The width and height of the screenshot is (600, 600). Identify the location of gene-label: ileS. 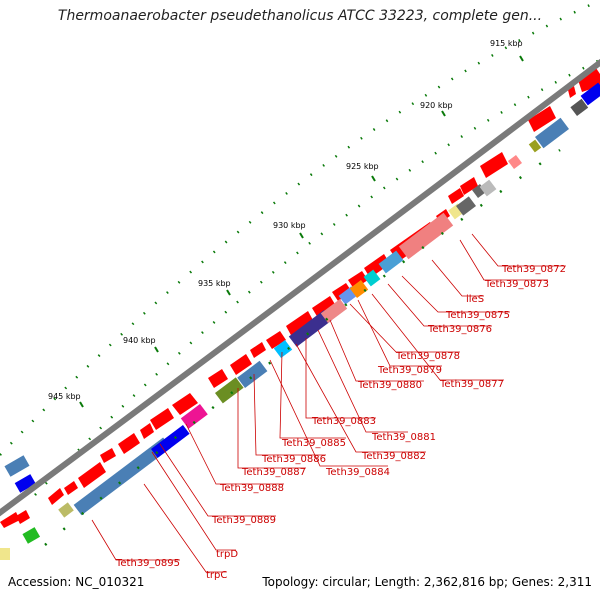
(475, 299).